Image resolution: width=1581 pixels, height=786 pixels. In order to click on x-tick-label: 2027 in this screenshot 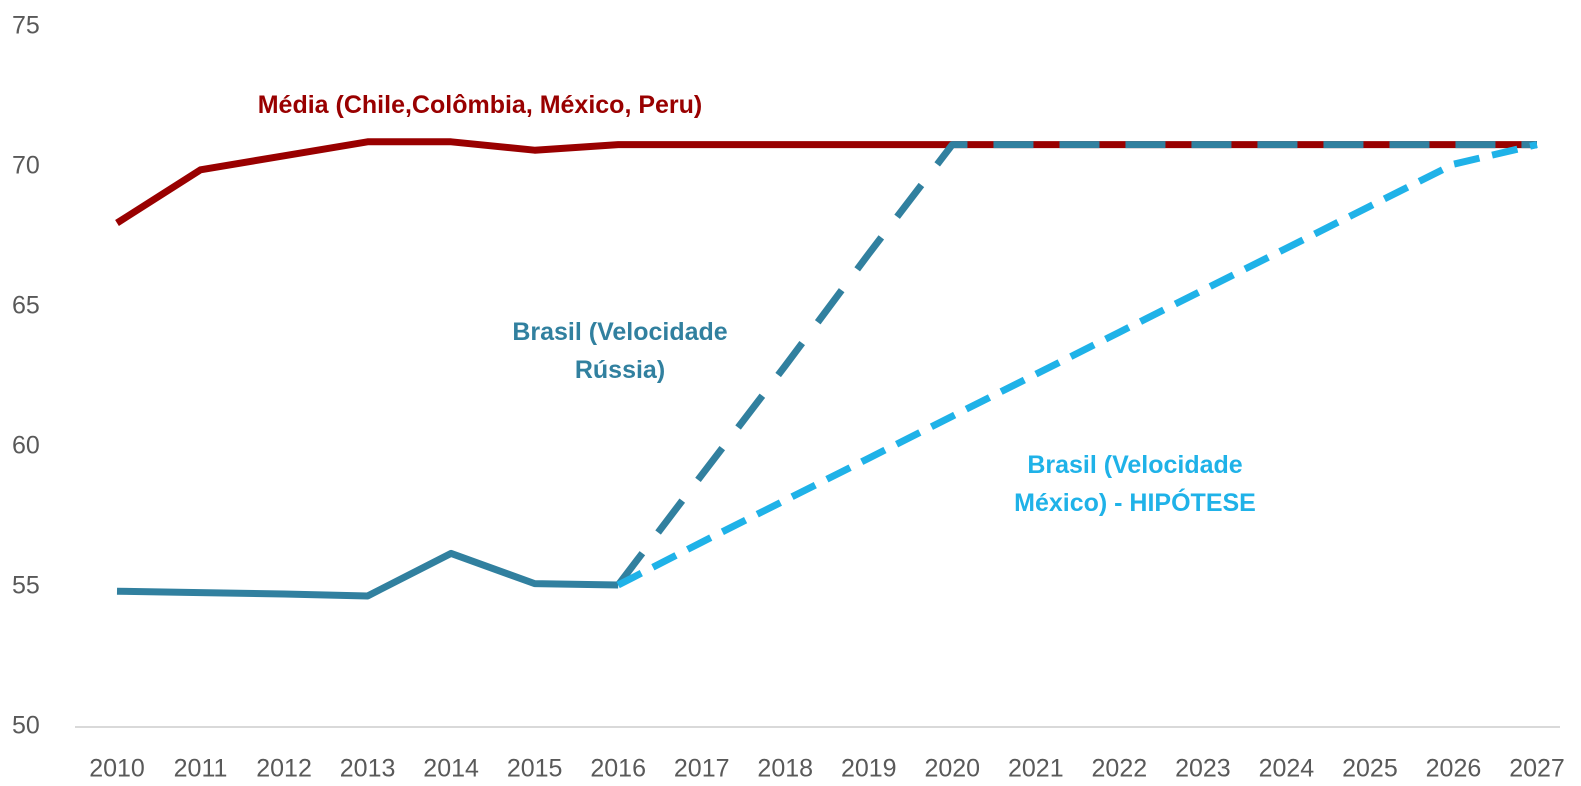, I will do `click(1537, 769)`.